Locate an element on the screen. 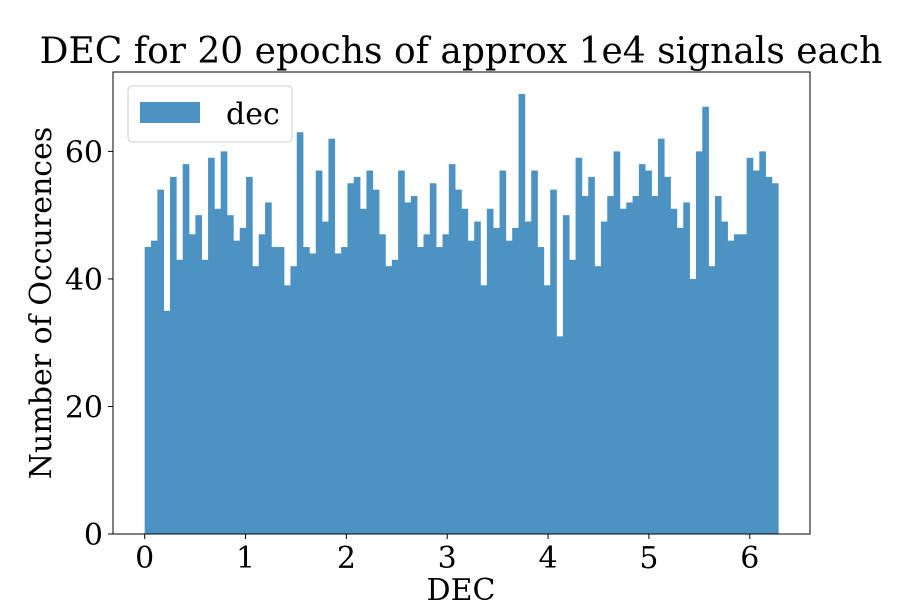 This screenshot has height=600, width=900. y-axis-label: Number of Occurences is located at coordinates (41, 303).